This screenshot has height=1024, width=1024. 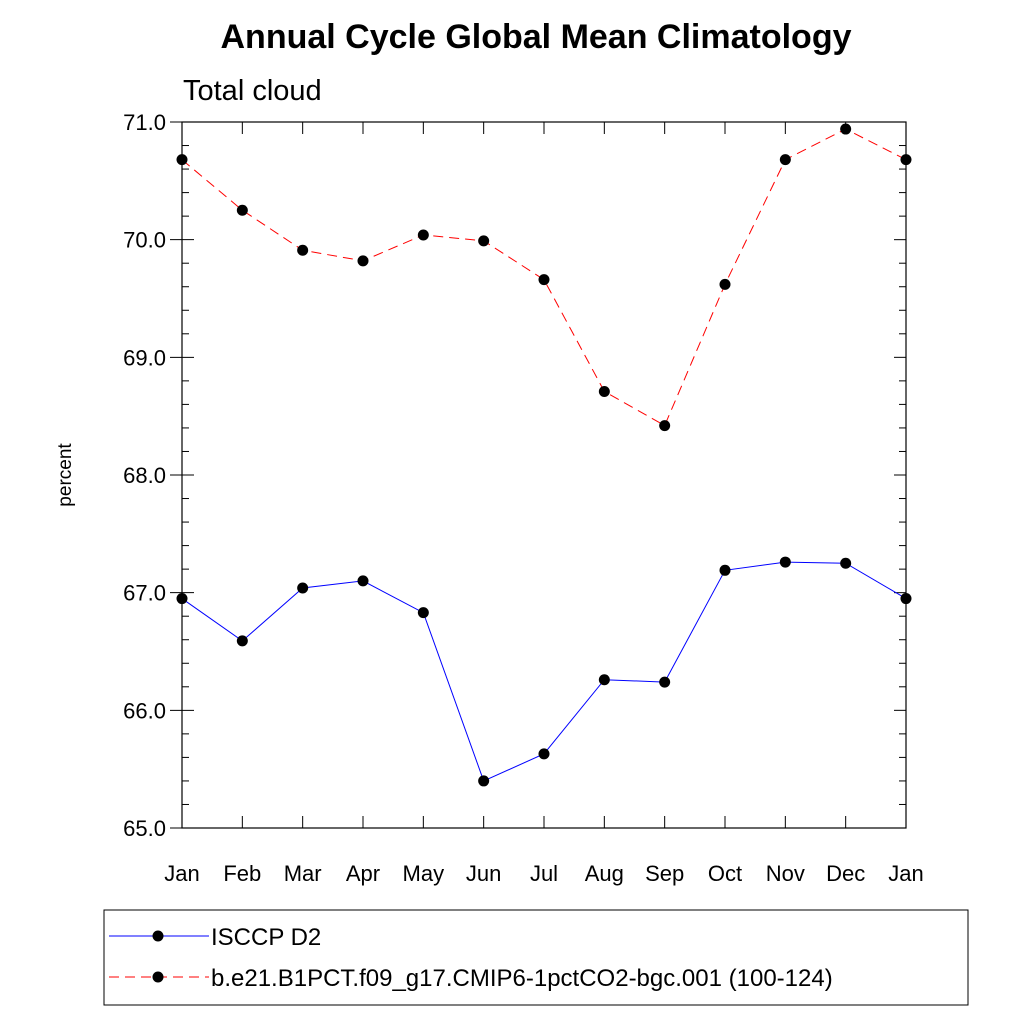 What do you see at coordinates (483, 873) in the screenshot?
I see `x-tick-label: Jun` at bounding box center [483, 873].